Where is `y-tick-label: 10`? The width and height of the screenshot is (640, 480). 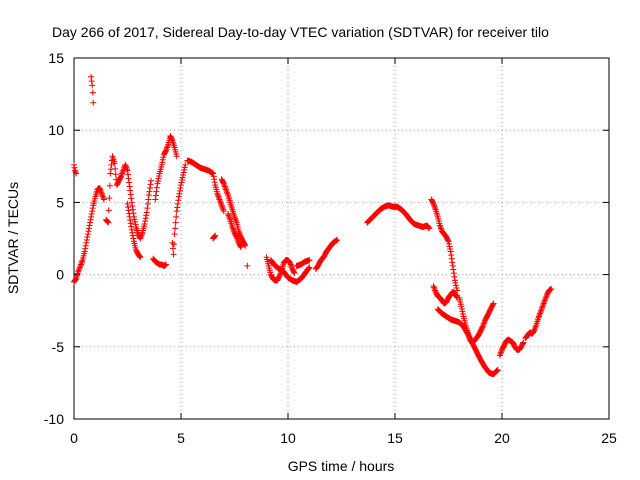
y-tick-label: 10 is located at coordinates (56, 130).